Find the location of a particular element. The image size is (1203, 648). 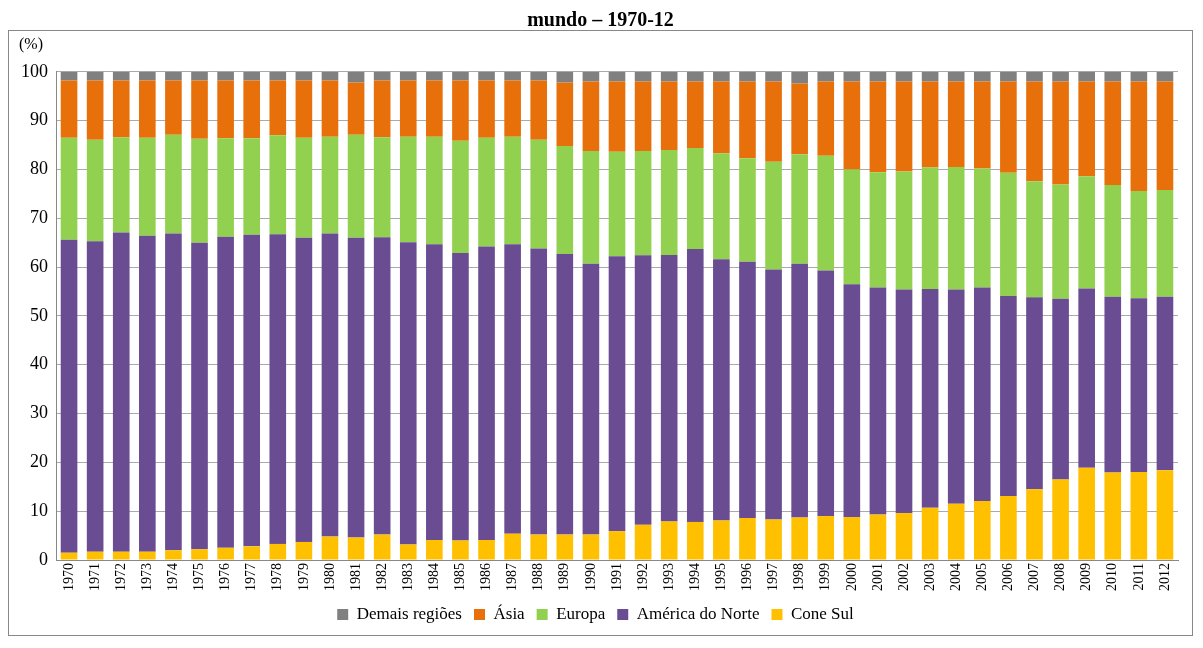

y-tick-label: 70 is located at coordinates (39, 216).